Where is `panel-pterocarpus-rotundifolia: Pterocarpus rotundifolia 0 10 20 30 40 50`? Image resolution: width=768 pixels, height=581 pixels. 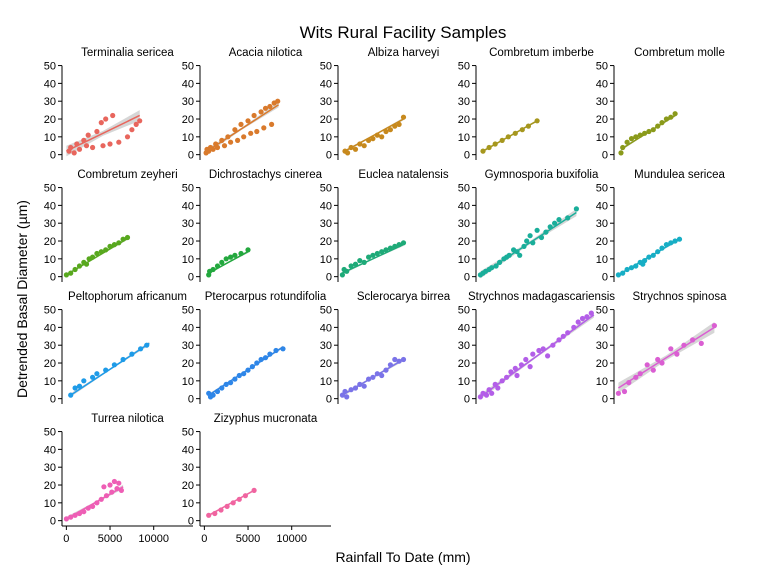 panel-pterocarpus-rotundifolia: Pterocarpus rotundifolia 0 10 20 30 40 50 is located at coordinates (254, 348).